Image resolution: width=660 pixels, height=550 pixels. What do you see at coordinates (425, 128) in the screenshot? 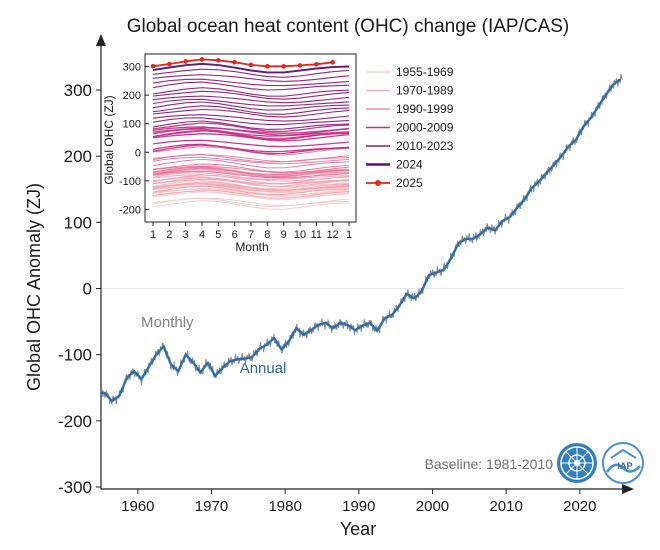
I see `legend-label: 2000-2009` at bounding box center [425, 128].